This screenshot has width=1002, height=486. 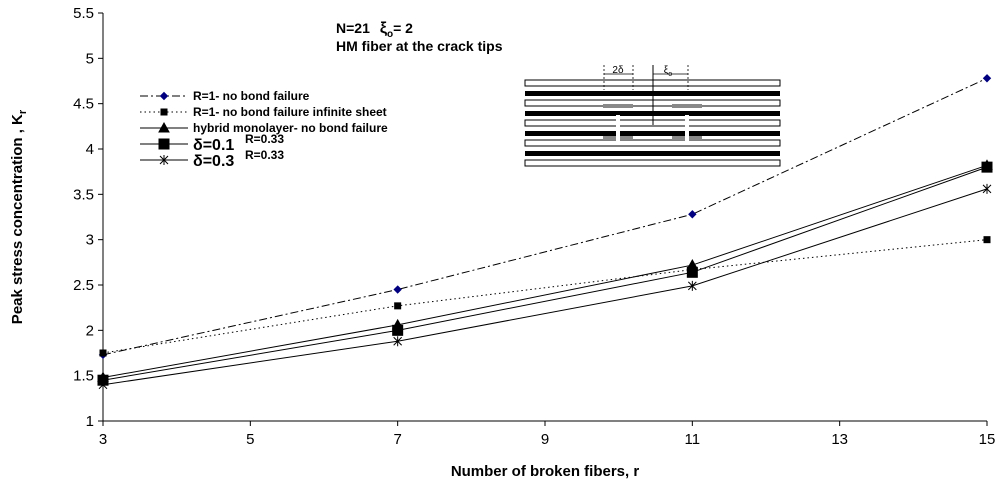 I want to click on x-tick-label: 9, so click(x=545, y=439).